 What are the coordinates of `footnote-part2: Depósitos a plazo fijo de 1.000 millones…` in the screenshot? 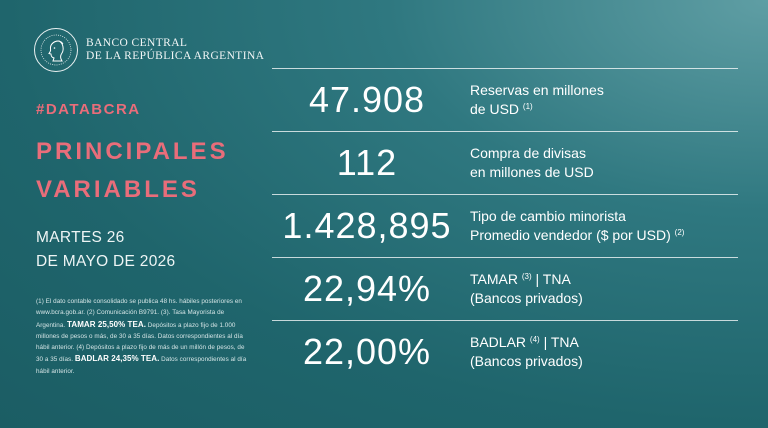 It's located at (140, 342).